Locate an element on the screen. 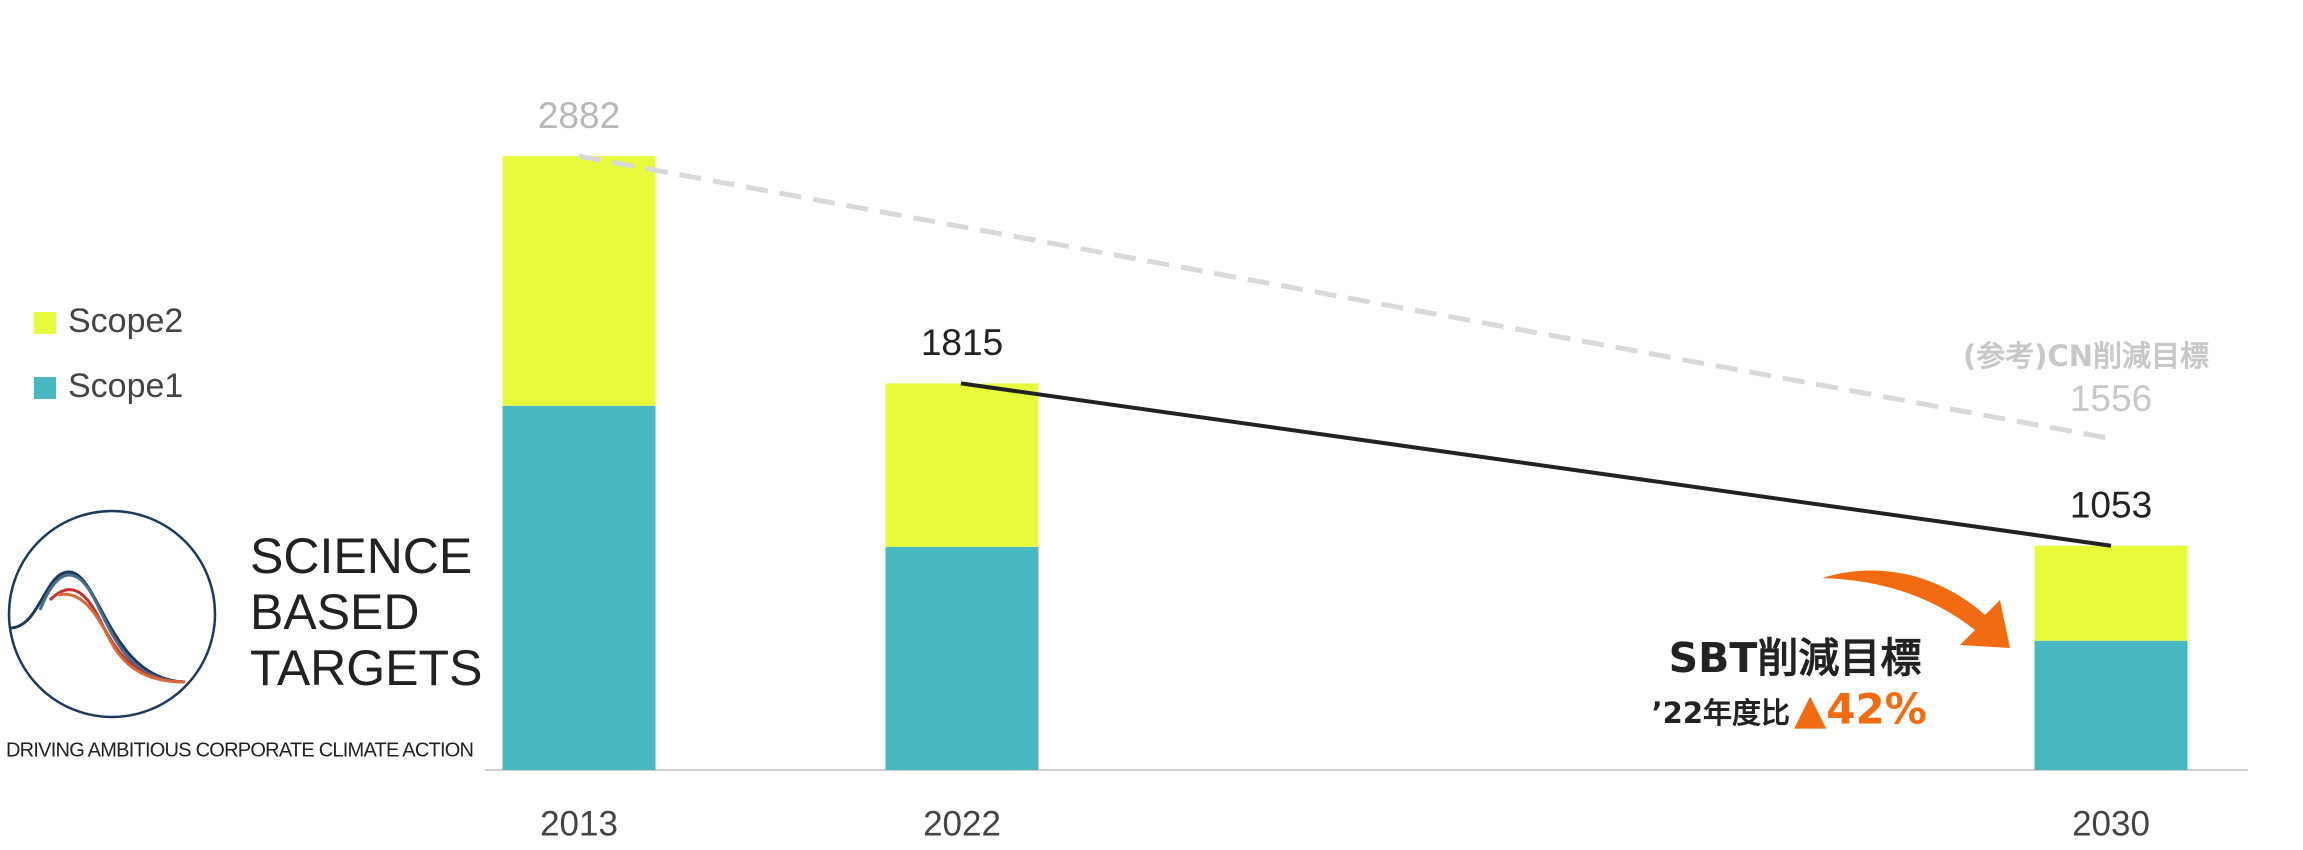 The image size is (2303, 850). logo-text: BASED is located at coordinates (335, 612).